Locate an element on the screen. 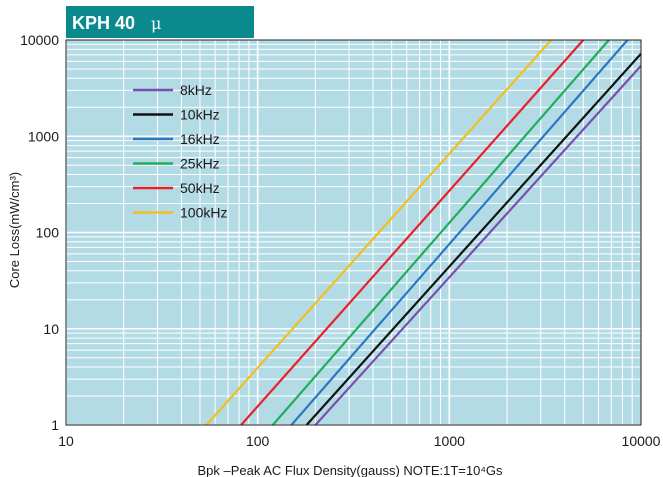 This screenshot has height=477, width=663. y-tick-label: 100 is located at coordinates (48, 233).